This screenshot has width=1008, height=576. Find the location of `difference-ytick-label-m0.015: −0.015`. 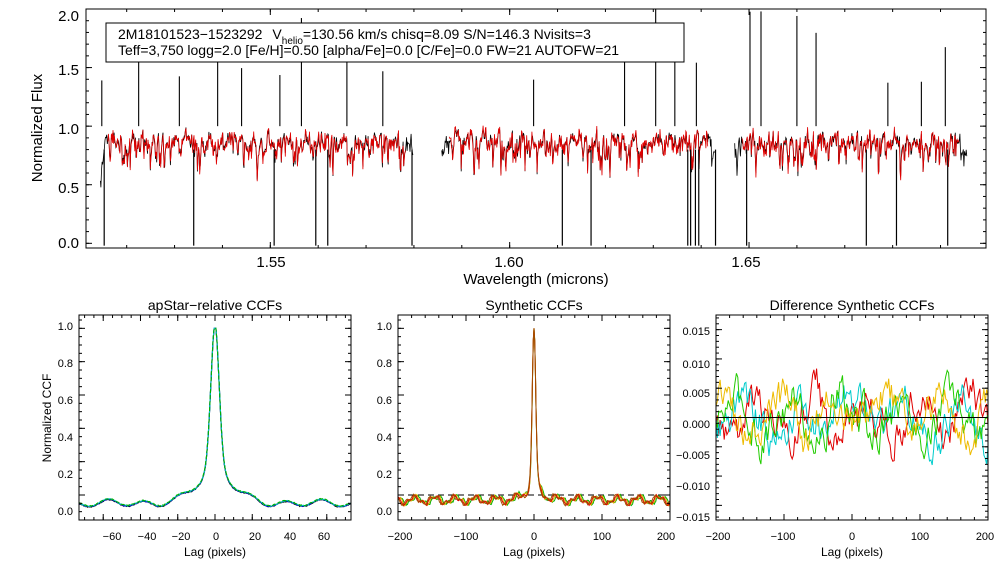

difference-ytick-label-m0.015: −0.015 is located at coordinates (693, 518).